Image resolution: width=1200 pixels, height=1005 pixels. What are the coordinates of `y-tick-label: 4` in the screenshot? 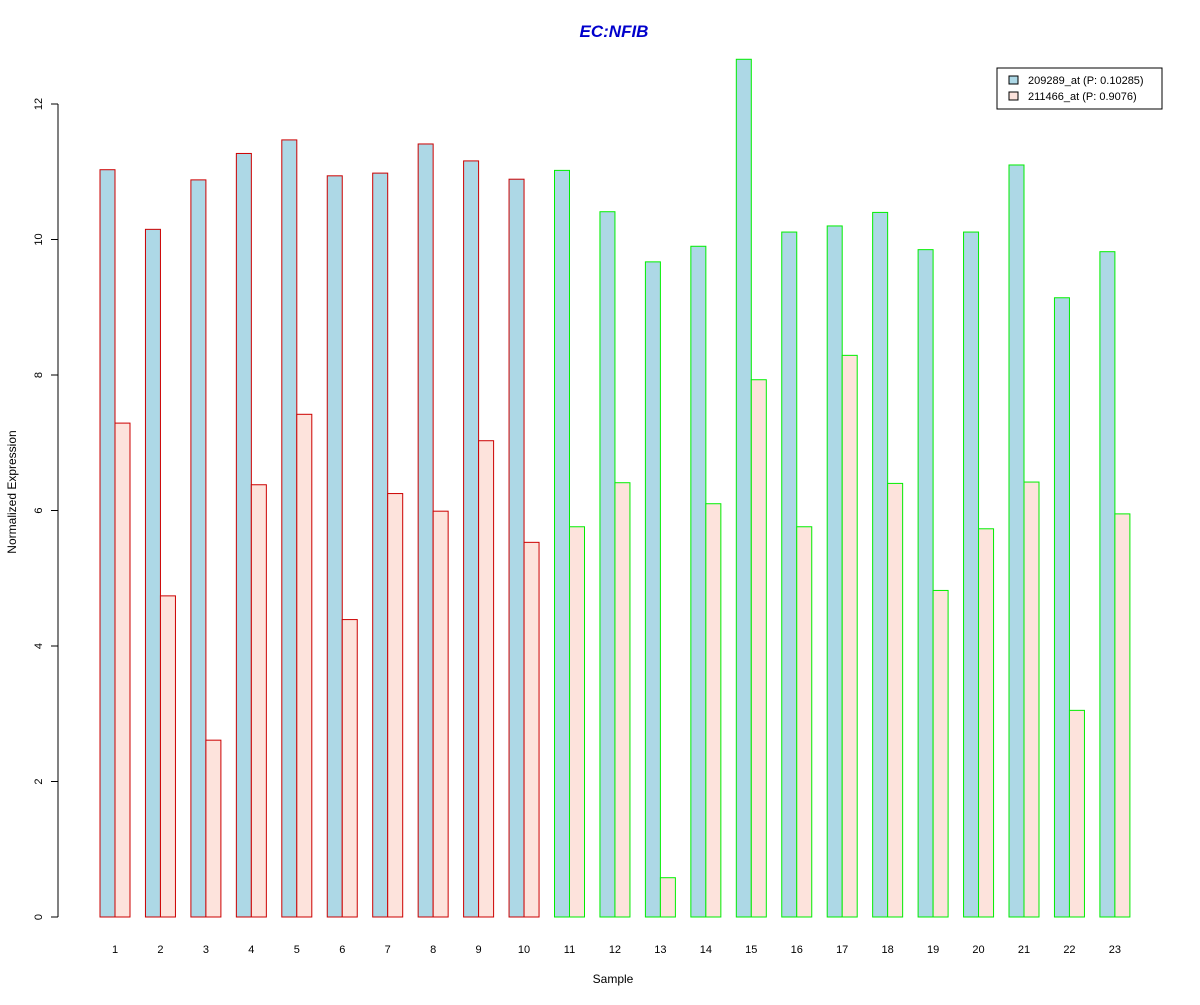 It's located at (39, 646).